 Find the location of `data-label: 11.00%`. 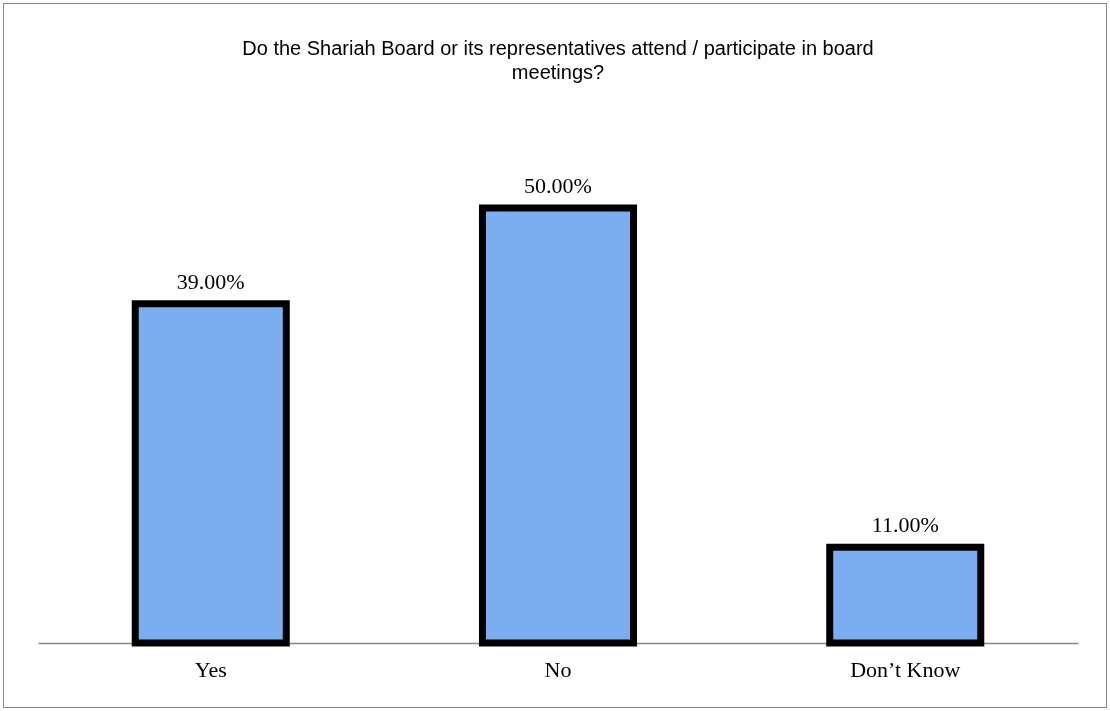

data-label: 11.00% is located at coordinates (905, 525).